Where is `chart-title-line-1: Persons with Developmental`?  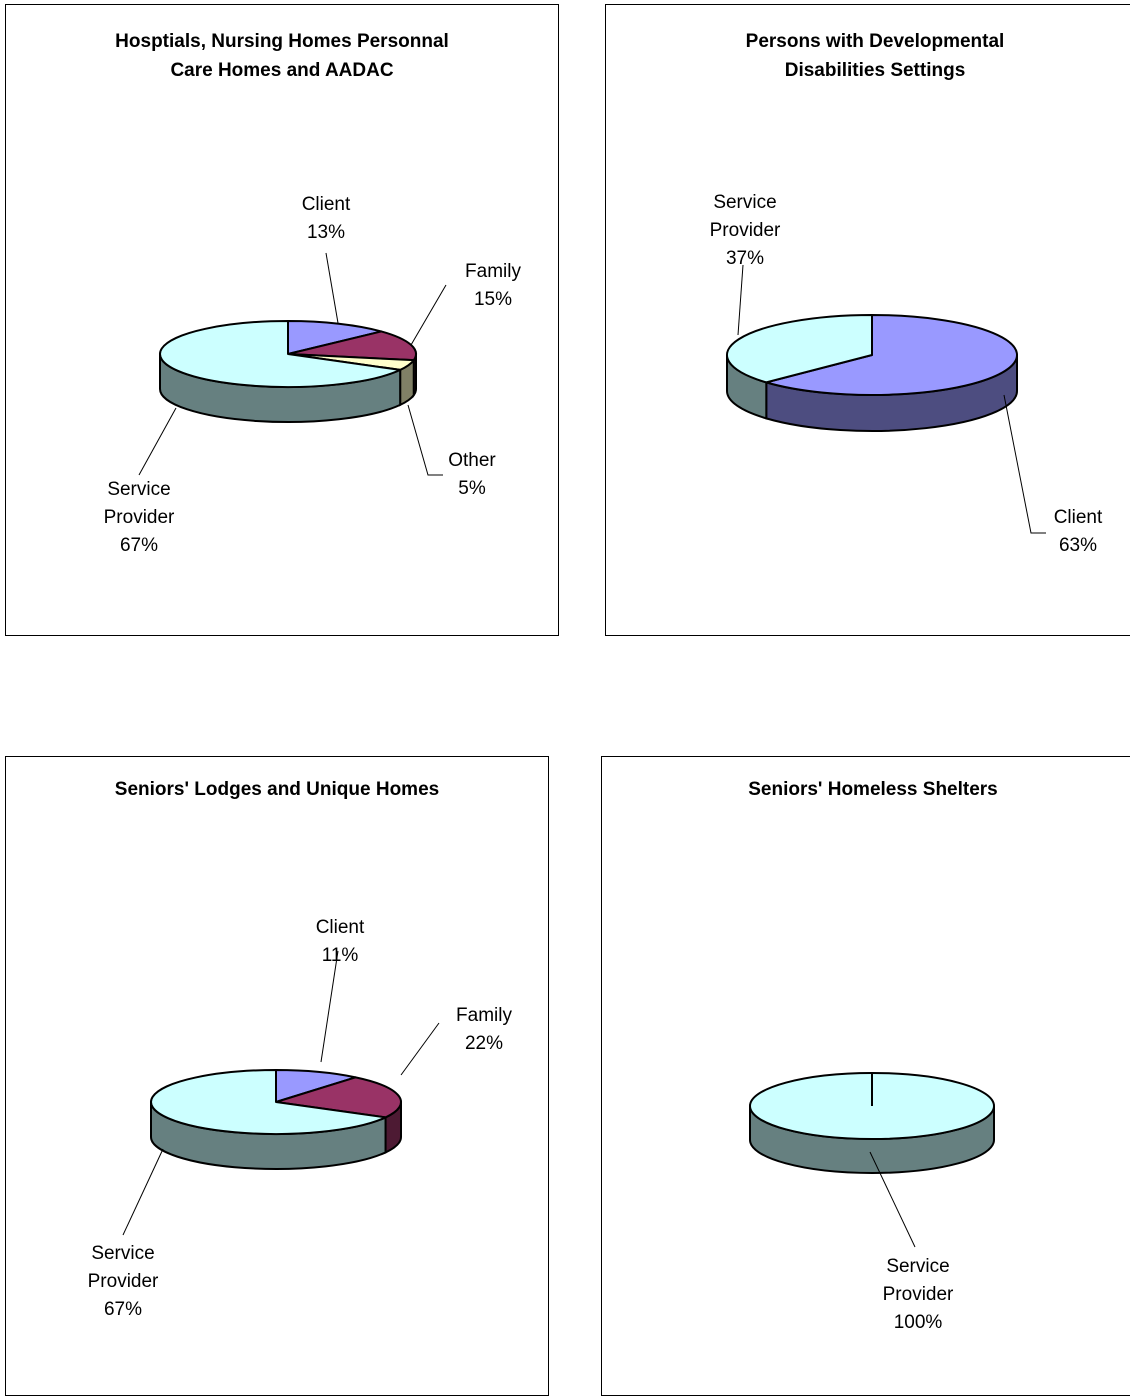
chart-title-line-1: Persons with Developmental is located at coordinates (875, 41).